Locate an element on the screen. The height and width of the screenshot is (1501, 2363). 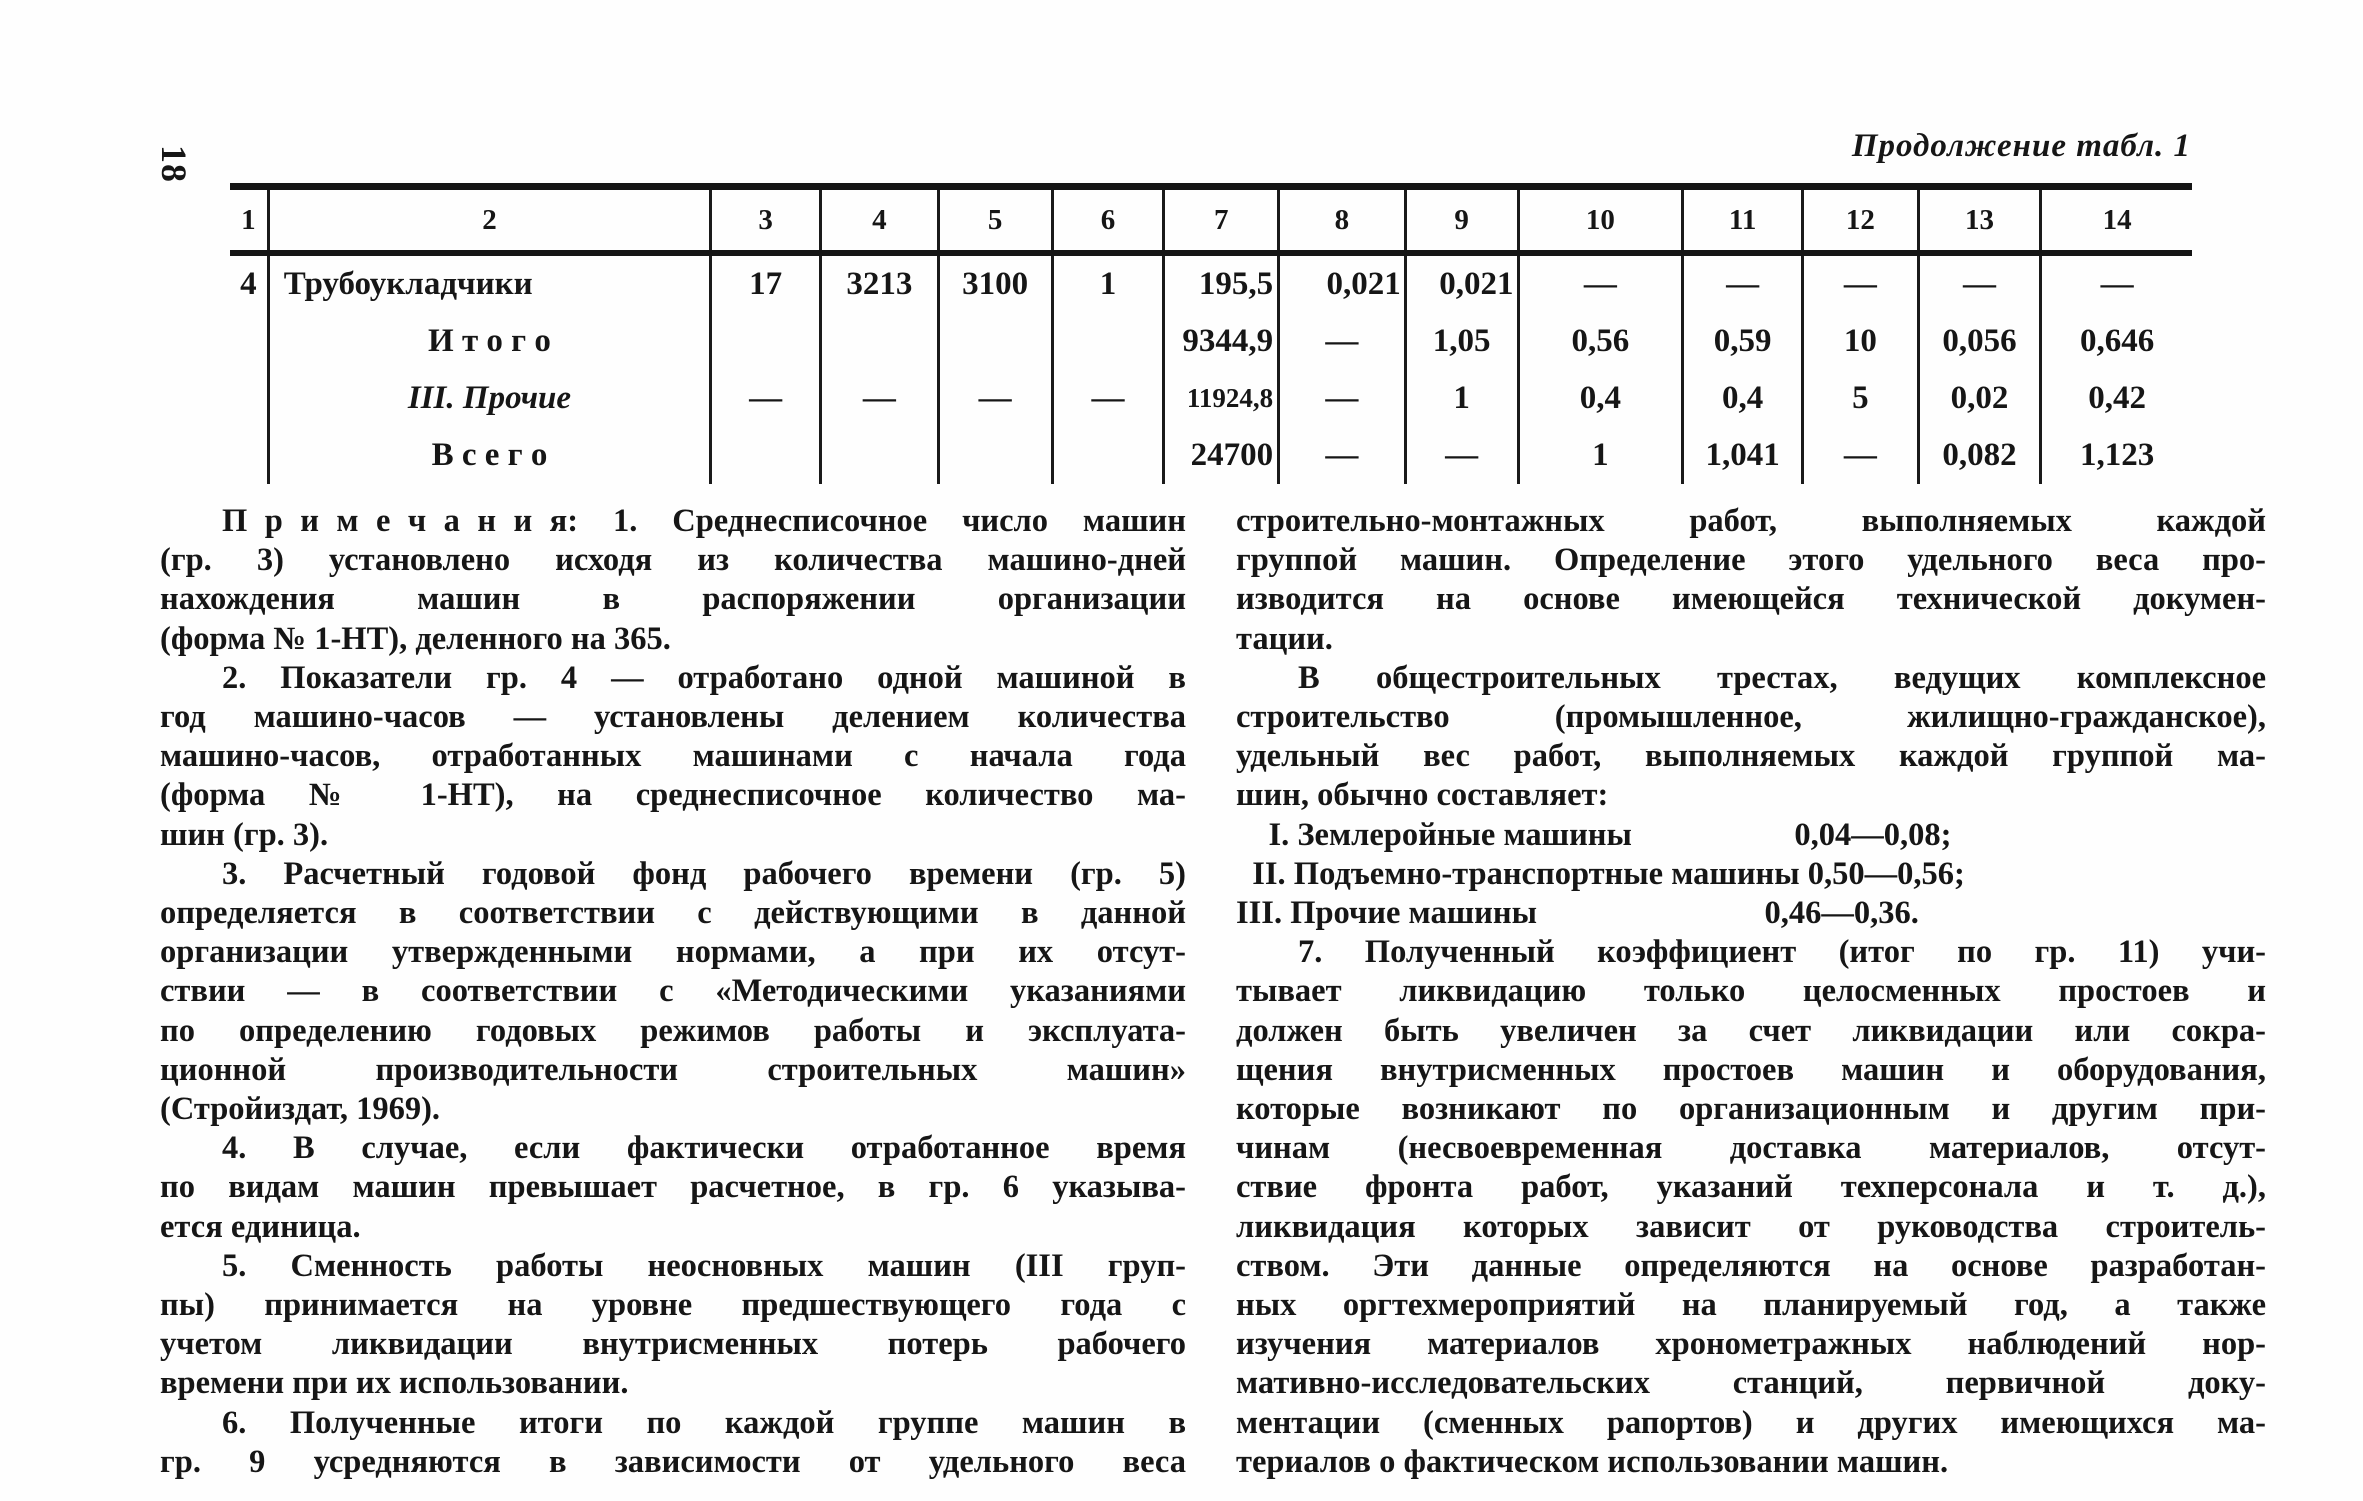
table-cell: 3100 is located at coordinates (996, 283).